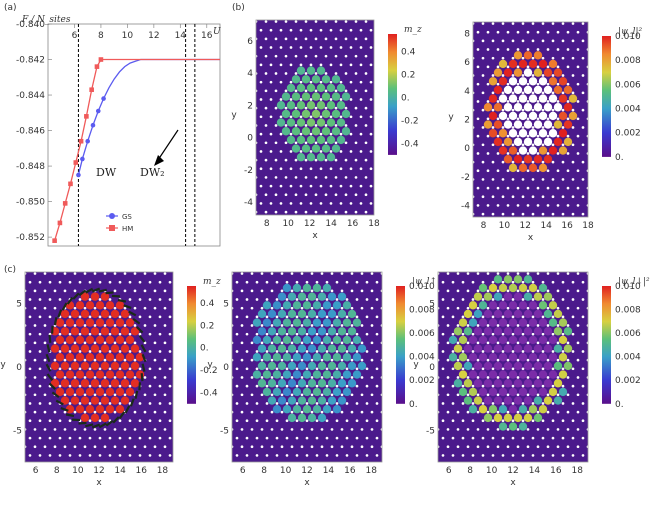 The width and height of the screenshot is (665, 515). Describe the element at coordinates (17, 431) in the screenshot. I see `ytick-label: -5` at that location.